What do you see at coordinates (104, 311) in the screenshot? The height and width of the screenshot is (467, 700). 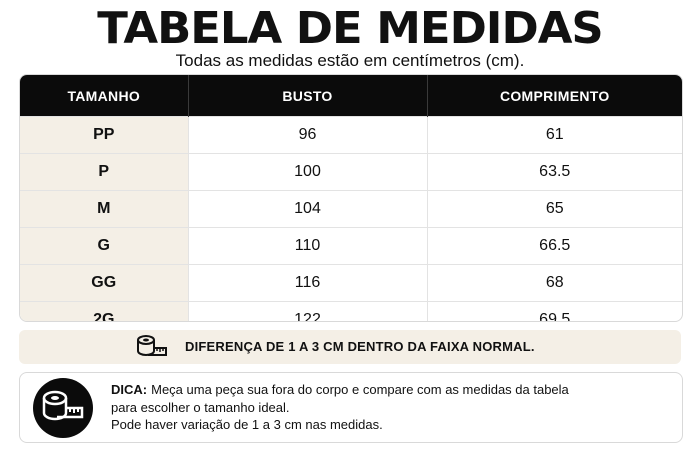 I see `size-cell: 2G` at bounding box center [104, 311].